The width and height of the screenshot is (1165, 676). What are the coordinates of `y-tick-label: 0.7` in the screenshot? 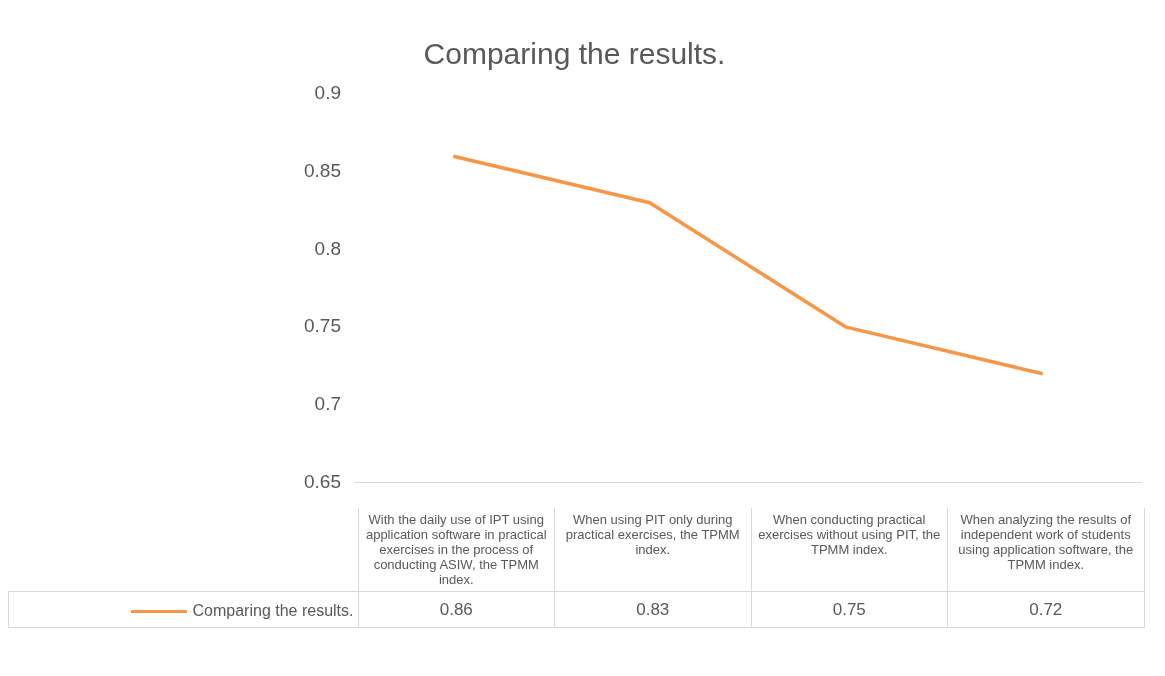 It's located at (327, 404).